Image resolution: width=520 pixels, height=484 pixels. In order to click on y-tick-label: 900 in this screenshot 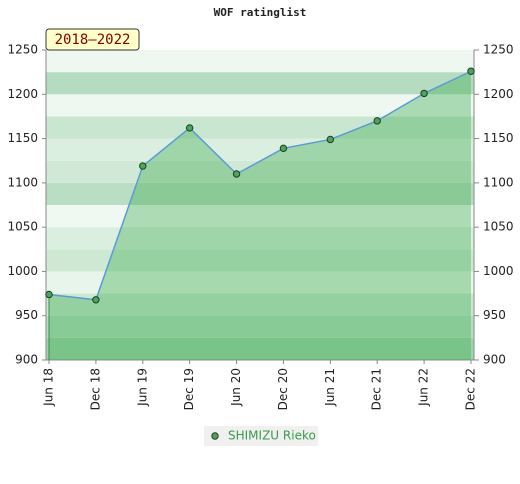, I will do `click(26, 360)`.